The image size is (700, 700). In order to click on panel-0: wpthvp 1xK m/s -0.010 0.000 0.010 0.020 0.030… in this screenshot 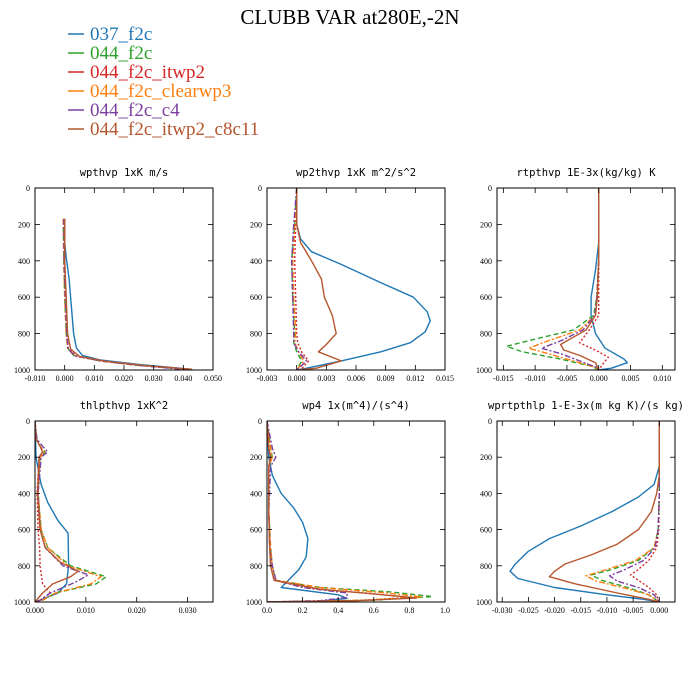, I will do `click(118, 275)`.